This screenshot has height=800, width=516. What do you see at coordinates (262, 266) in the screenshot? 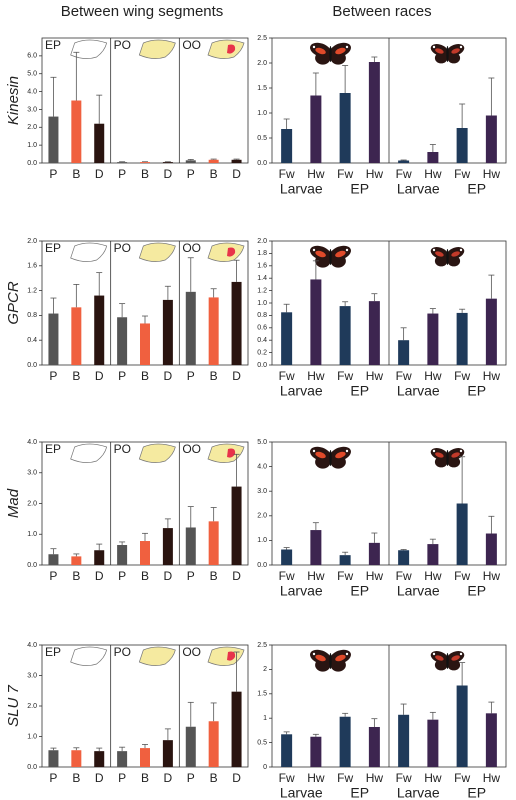
I see `y-tick-label: 1.6` at bounding box center [262, 266].